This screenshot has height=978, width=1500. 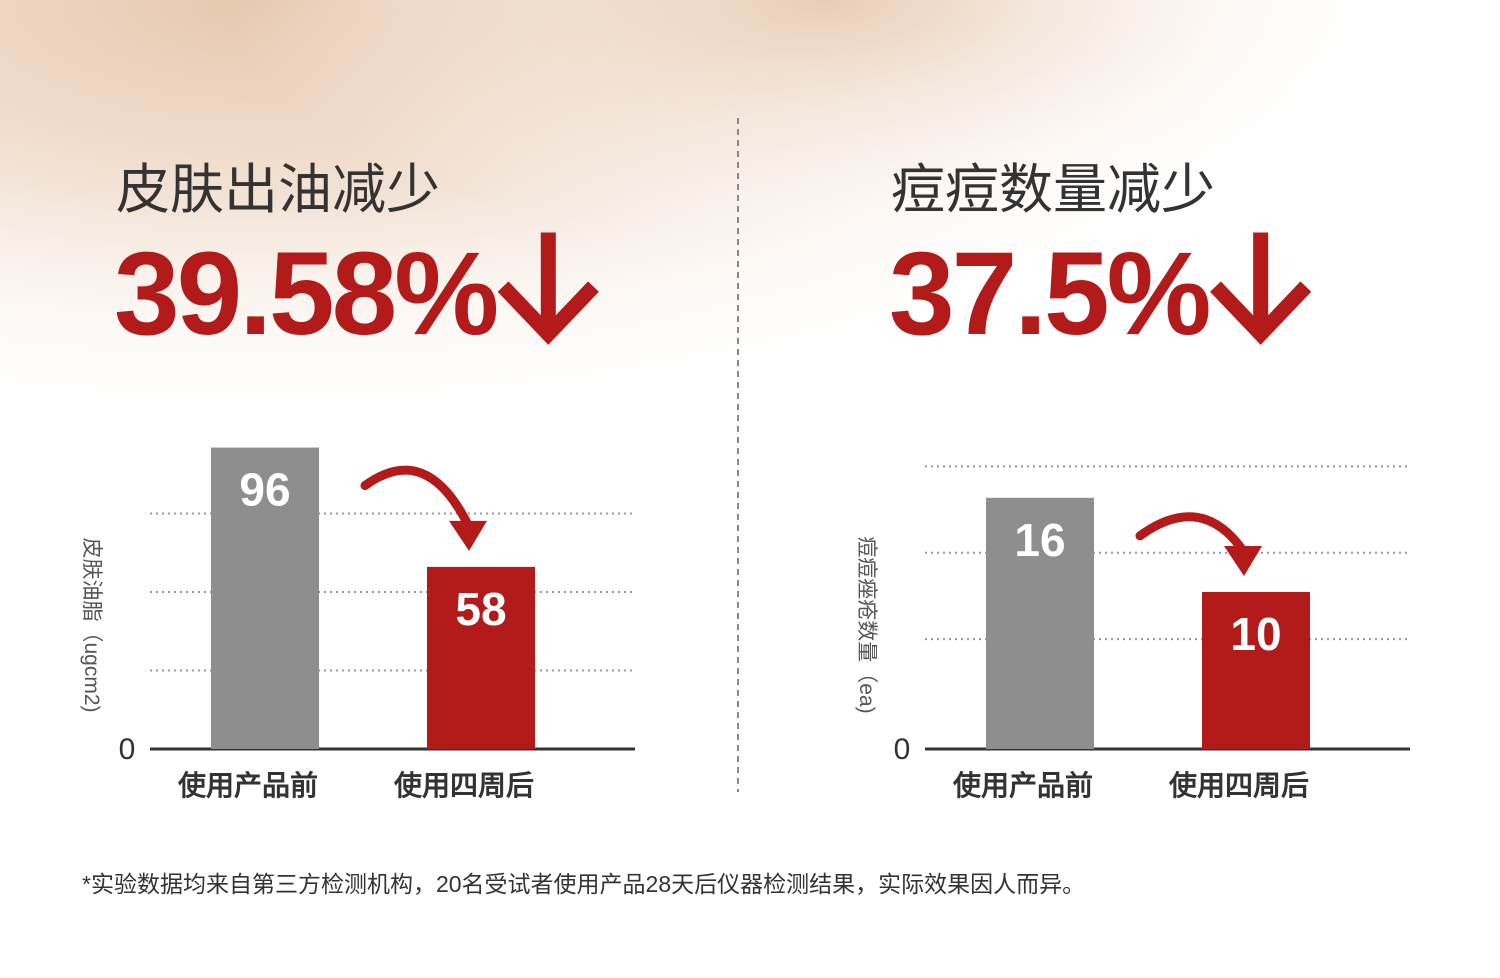 I want to click on headline-value: 37.5%, so click(x=1049, y=294).